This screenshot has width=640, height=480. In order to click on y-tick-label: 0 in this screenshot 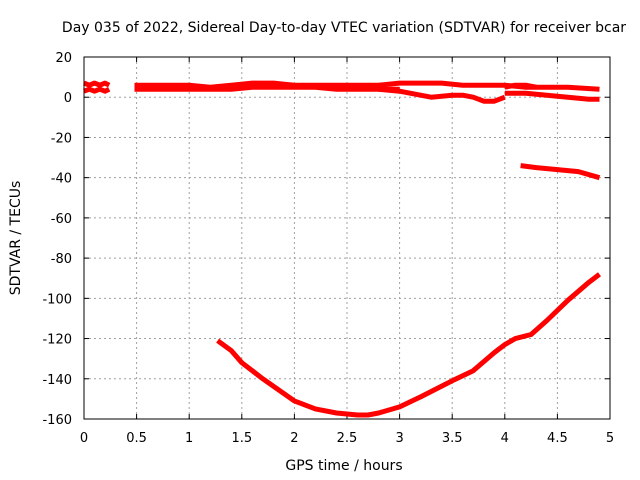, I will do `click(68, 98)`.